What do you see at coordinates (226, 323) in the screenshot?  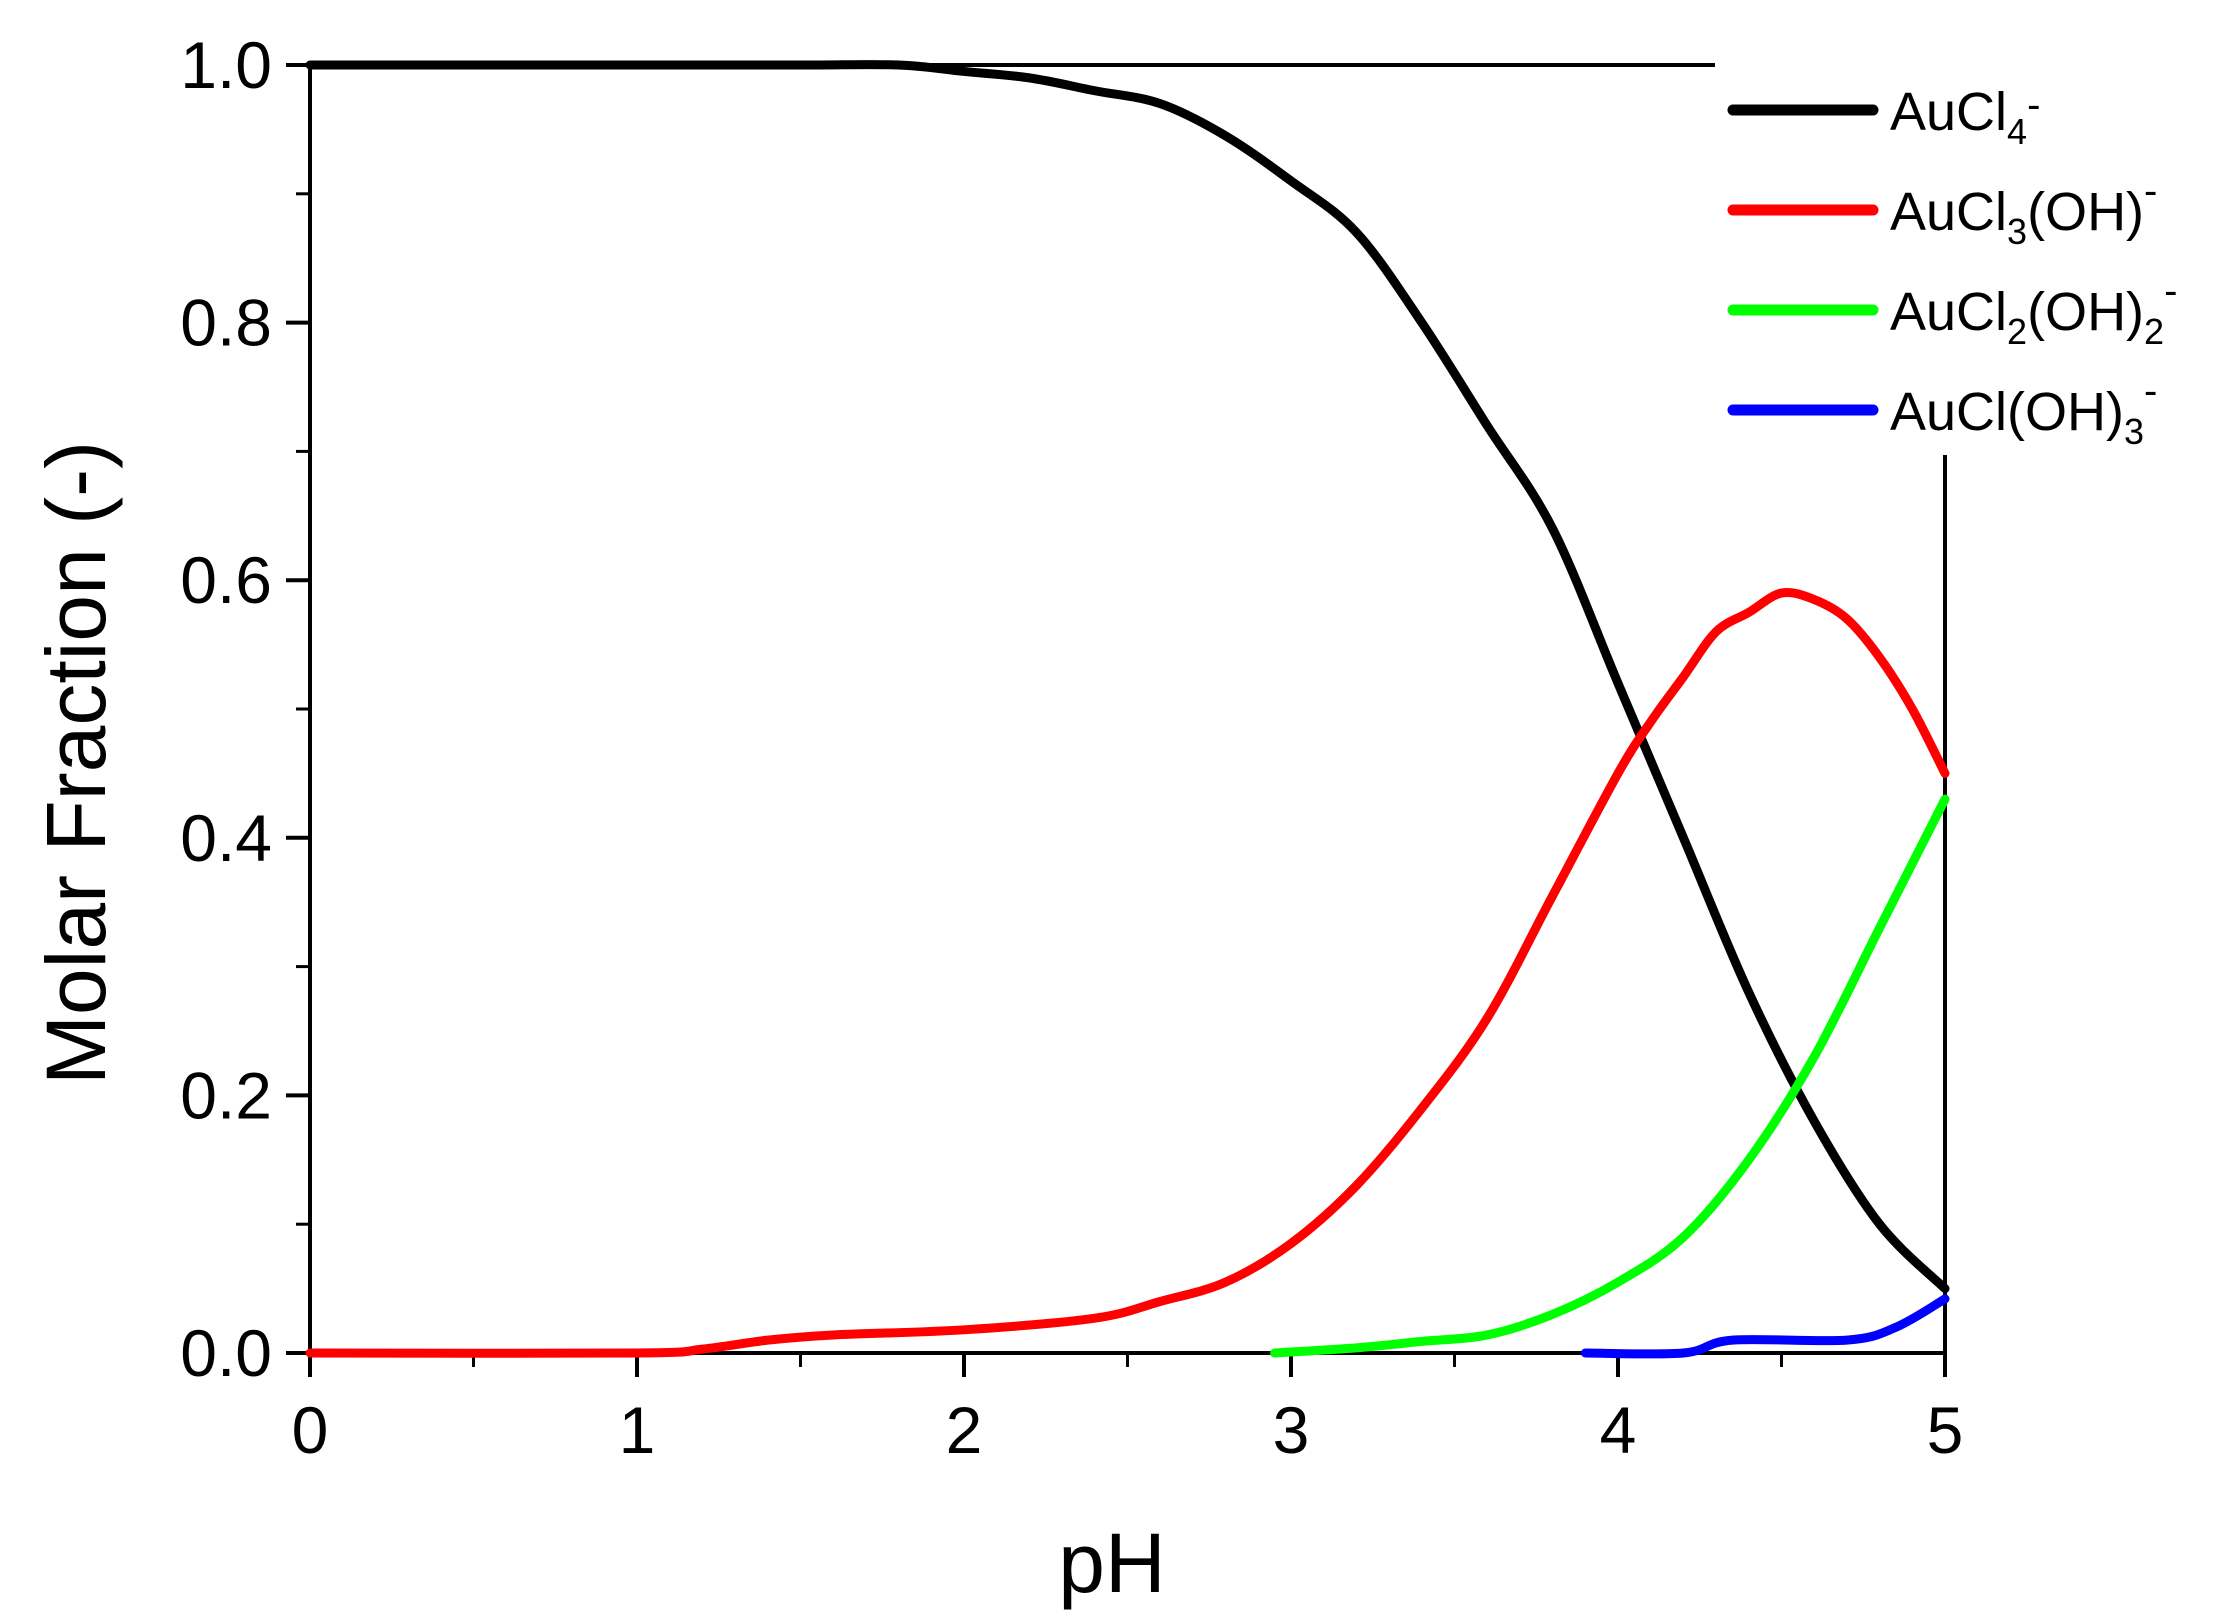 I see `y-tick-label: 0.8` at bounding box center [226, 323].